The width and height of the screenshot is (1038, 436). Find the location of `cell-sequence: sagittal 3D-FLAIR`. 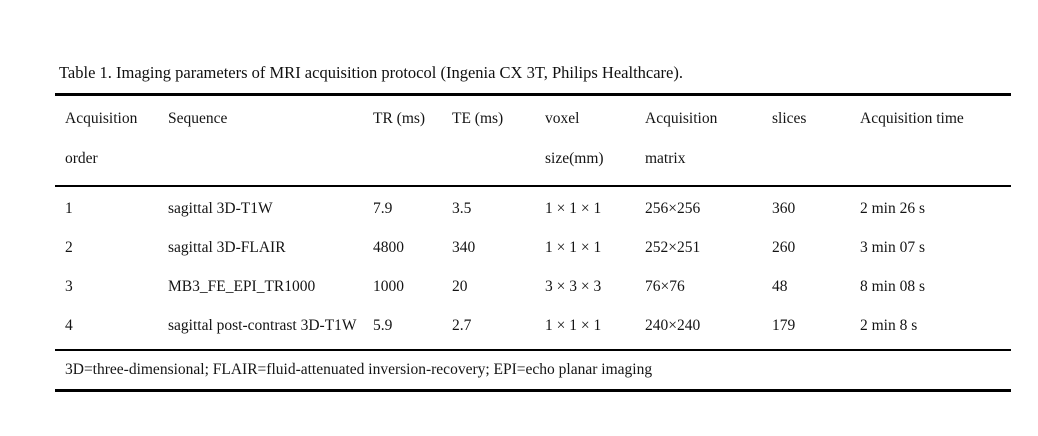

cell-sequence: sagittal 3D-FLAIR is located at coordinates (227, 247).